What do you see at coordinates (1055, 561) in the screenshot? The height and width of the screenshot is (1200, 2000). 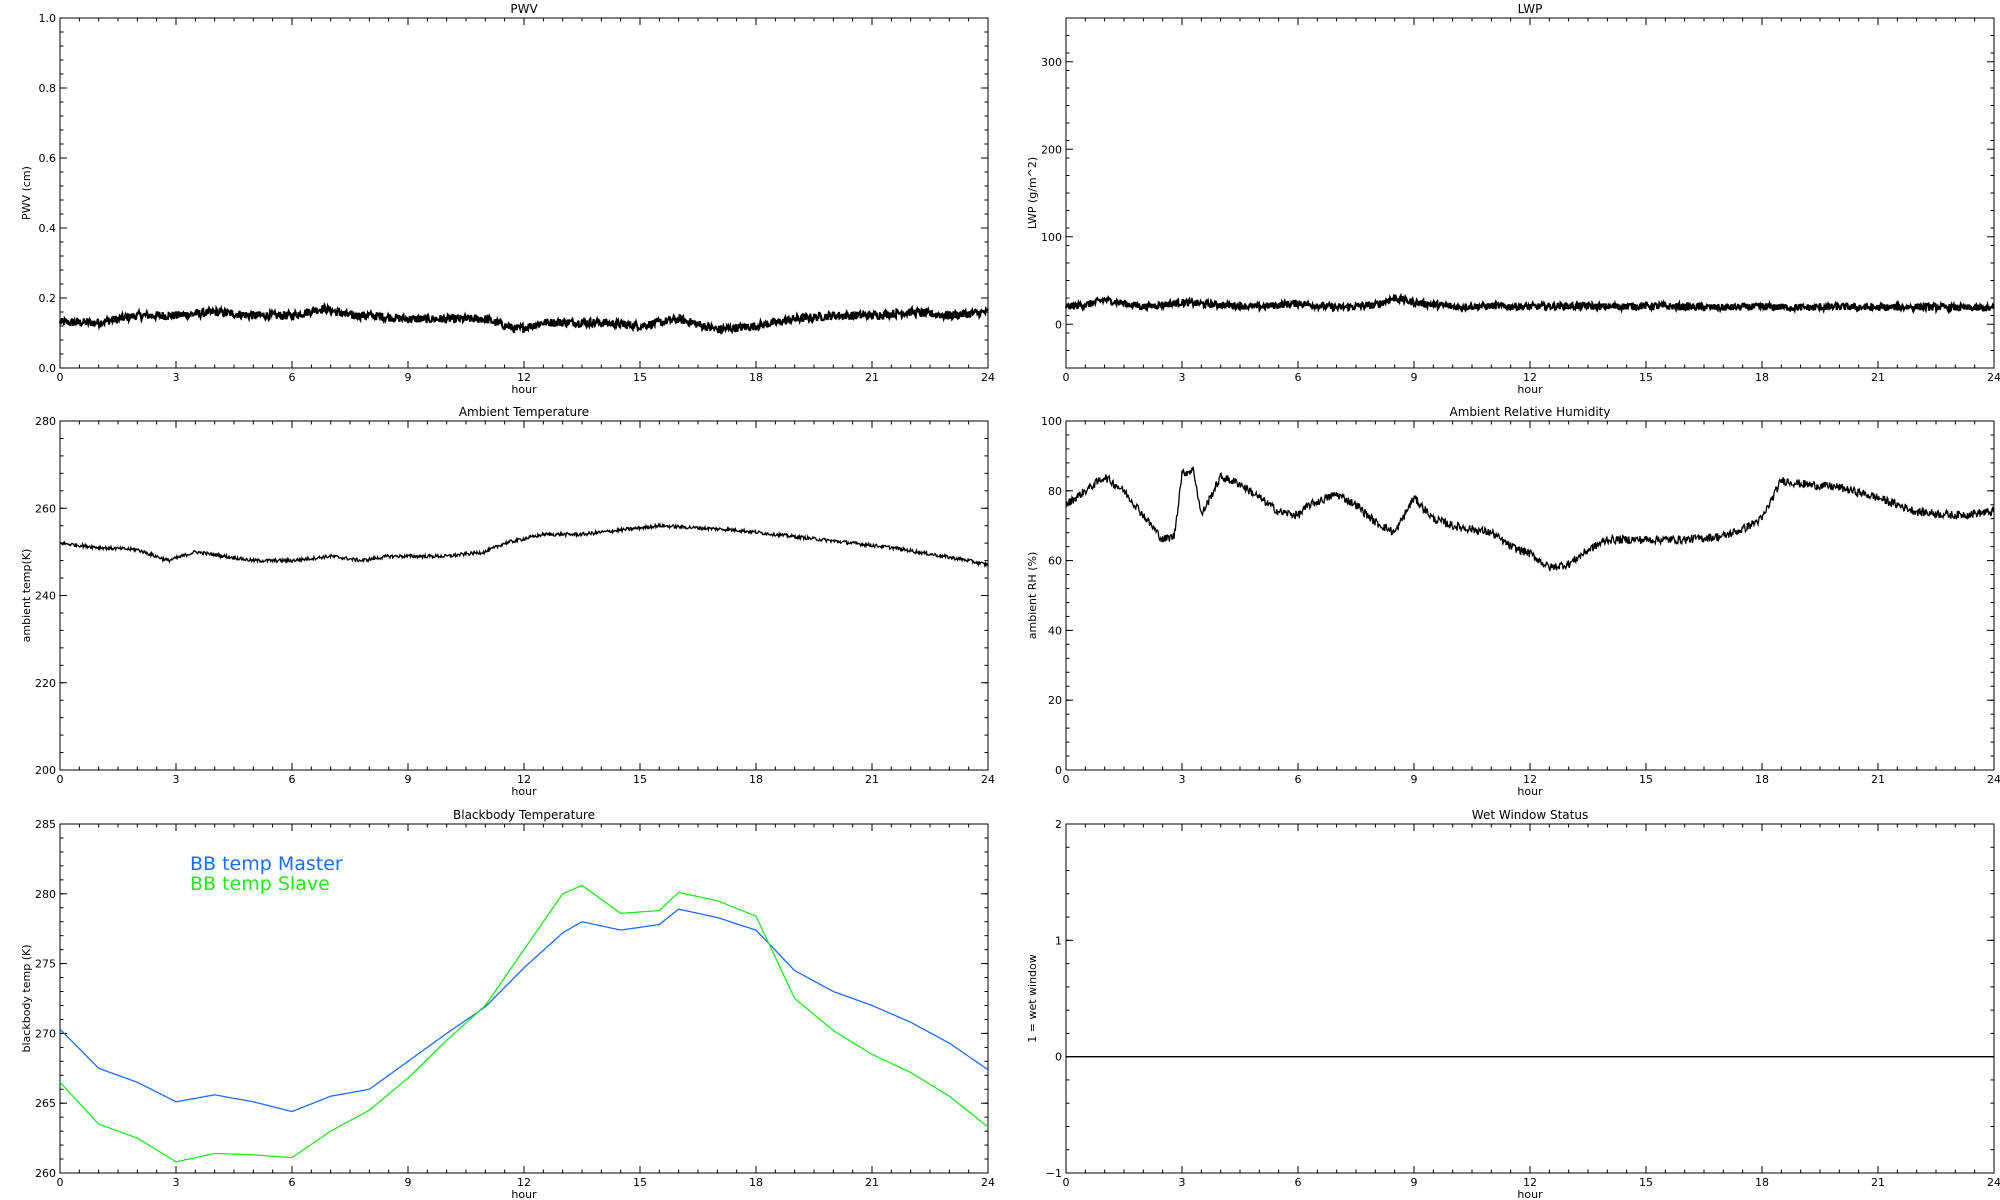 I see `y-tick-label: 60` at bounding box center [1055, 561].